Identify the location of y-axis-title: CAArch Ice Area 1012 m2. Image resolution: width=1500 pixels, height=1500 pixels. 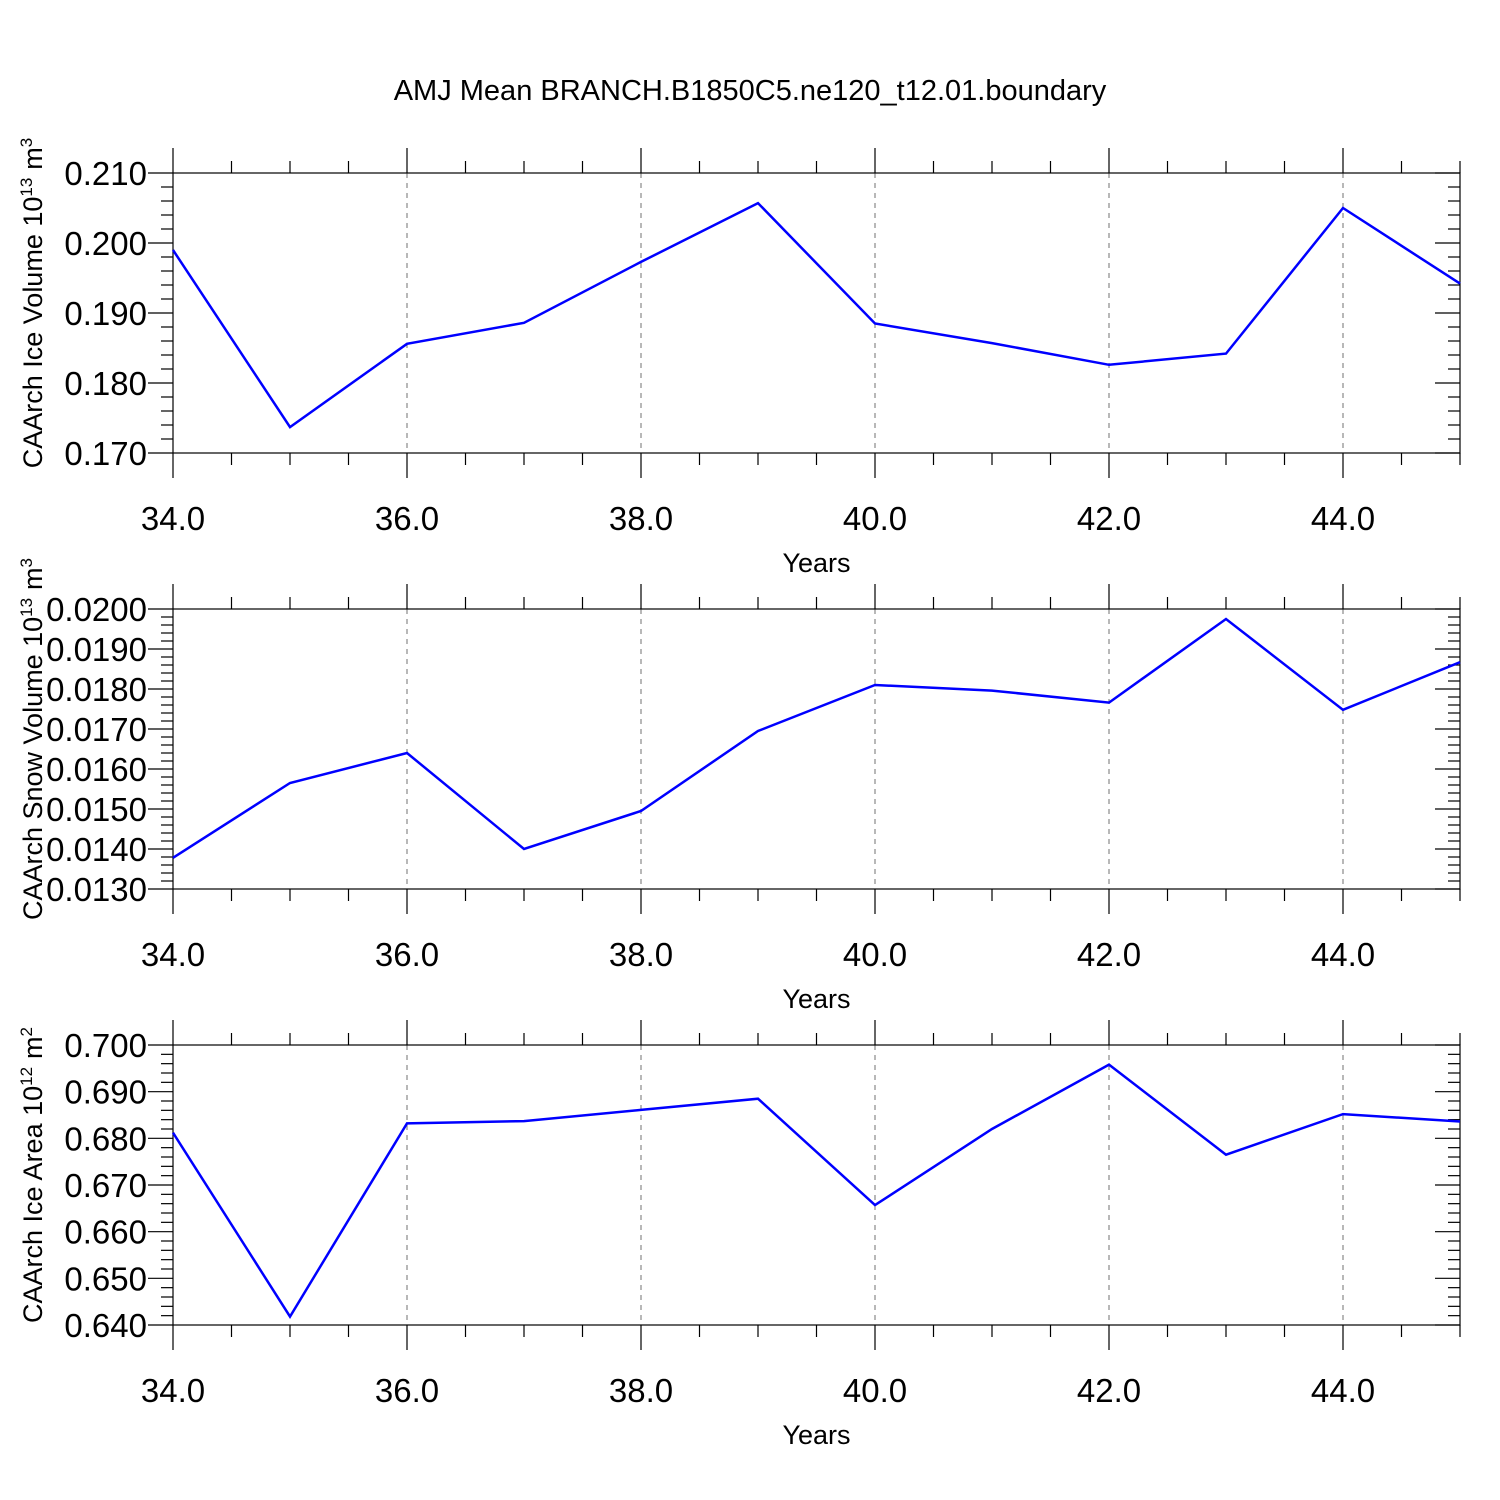
(32, 1175).